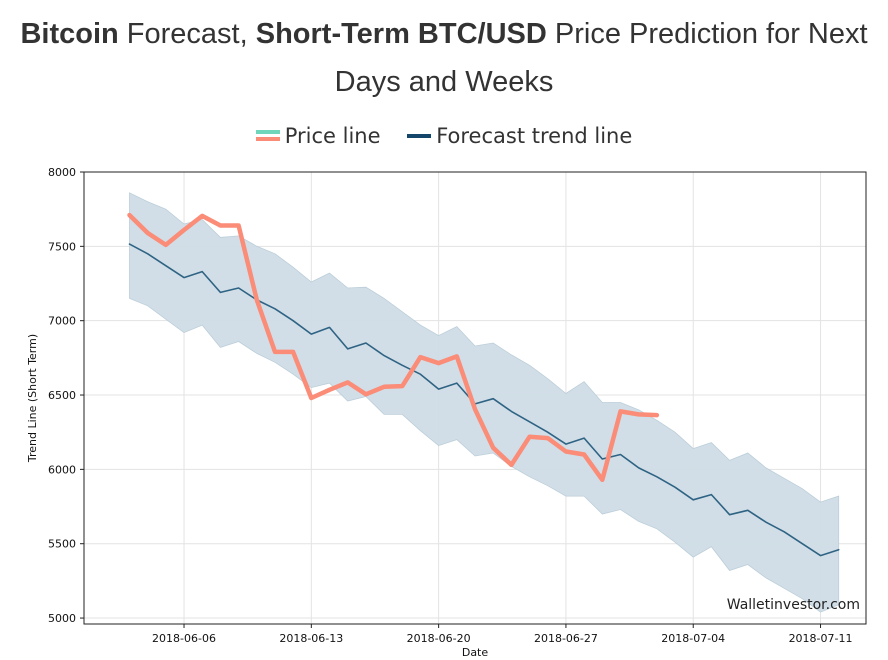 Image resolution: width=888 pixels, height=660 pixels. Describe the element at coordinates (62, 321) in the screenshot. I see `y-tick-label: 7000` at that location.